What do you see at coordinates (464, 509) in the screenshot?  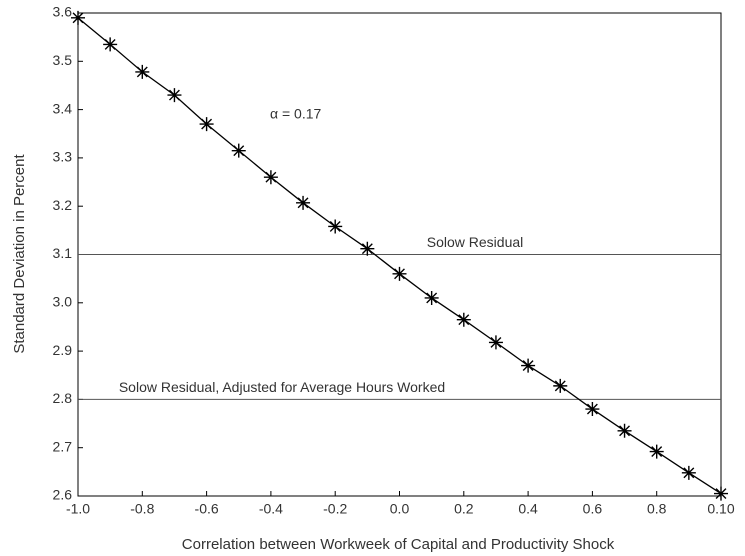 I see `x-tick-label: 0.2` at bounding box center [464, 509].